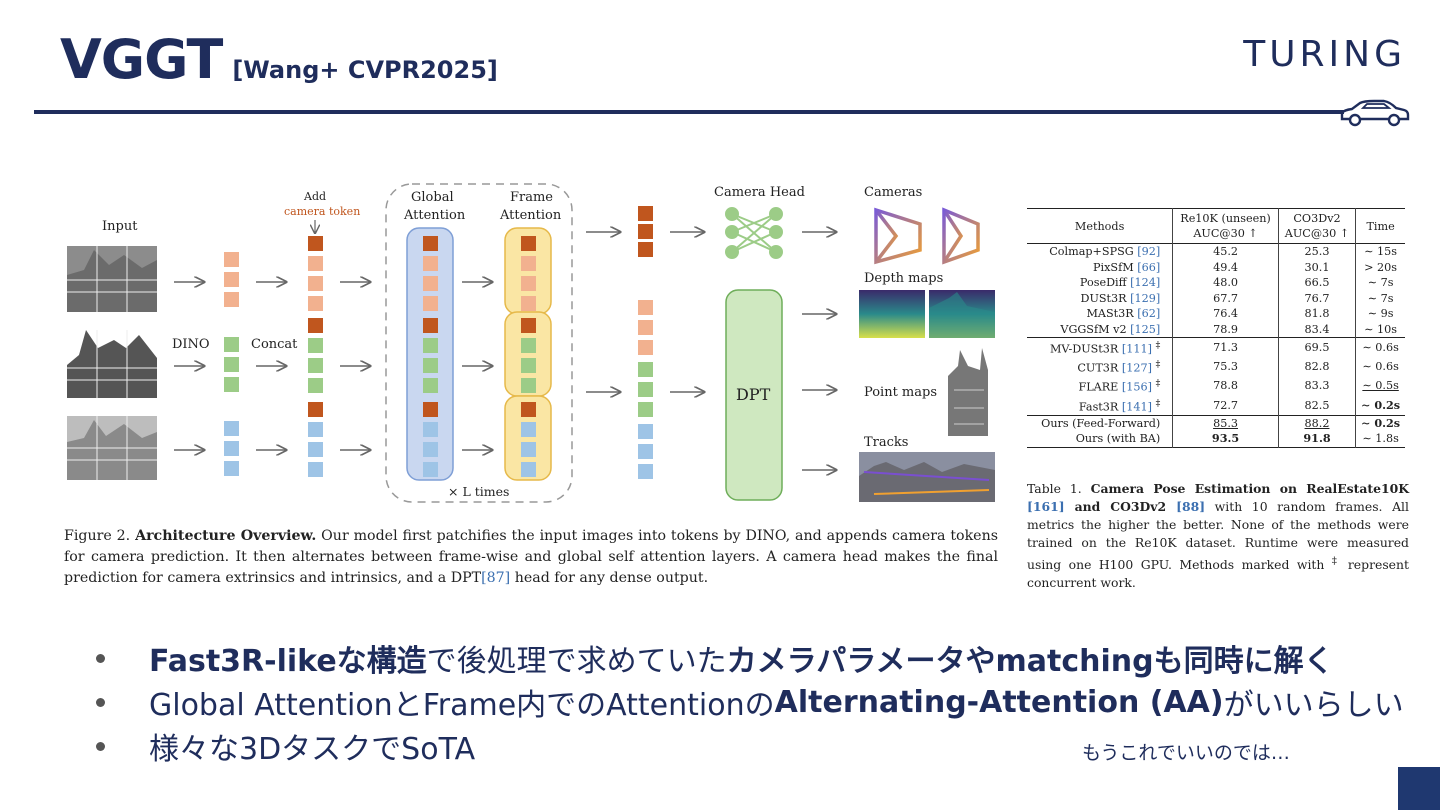 The image size is (1440, 810). Describe the element at coordinates (753, 394) in the screenshot. I see `dpt-label: DPT` at that location.